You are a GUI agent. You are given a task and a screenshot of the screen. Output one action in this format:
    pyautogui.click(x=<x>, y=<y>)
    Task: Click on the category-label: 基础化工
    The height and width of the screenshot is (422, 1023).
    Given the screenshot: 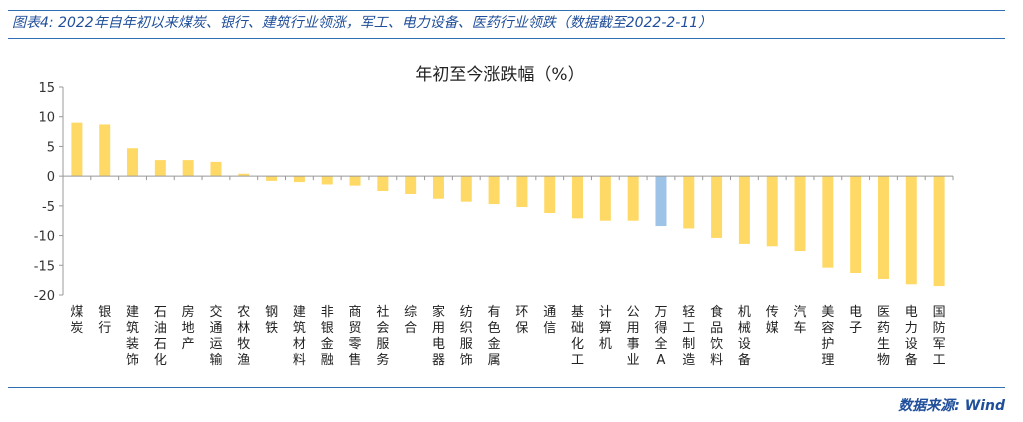 What is the action you would take?
    pyautogui.click(x=577, y=336)
    